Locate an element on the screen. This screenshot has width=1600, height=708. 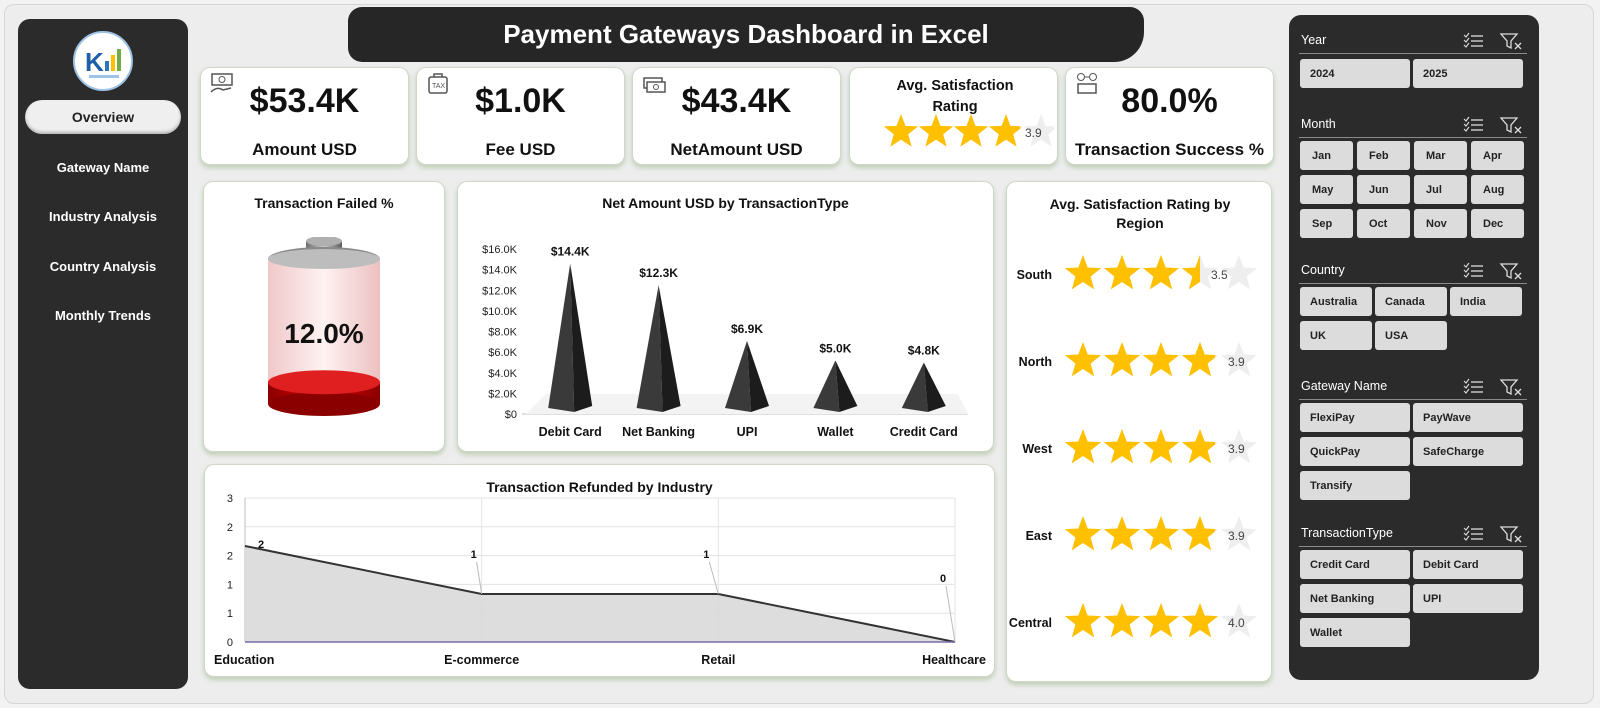
month-slicer-jul: Jul is located at coordinates (1440, 189).